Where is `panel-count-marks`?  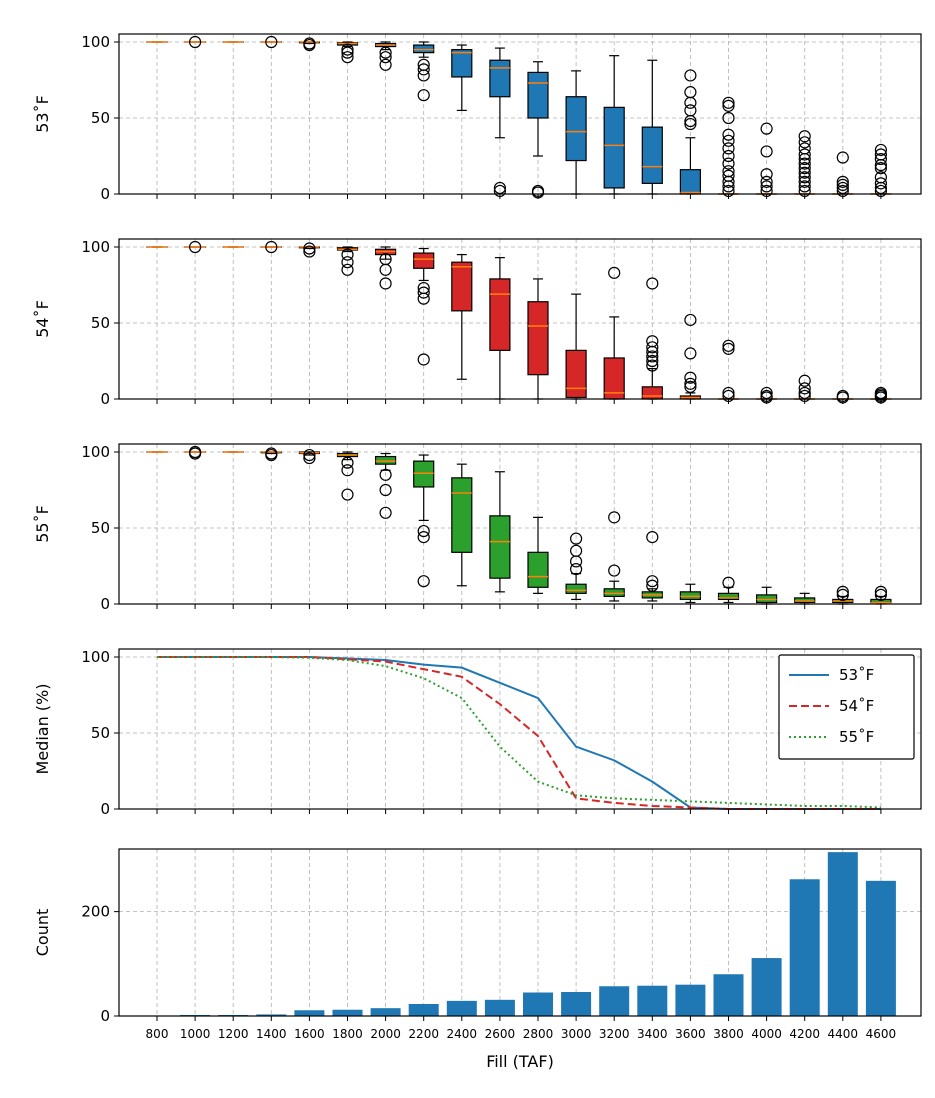 panel-count-marks is located at coordinates (519, 934).